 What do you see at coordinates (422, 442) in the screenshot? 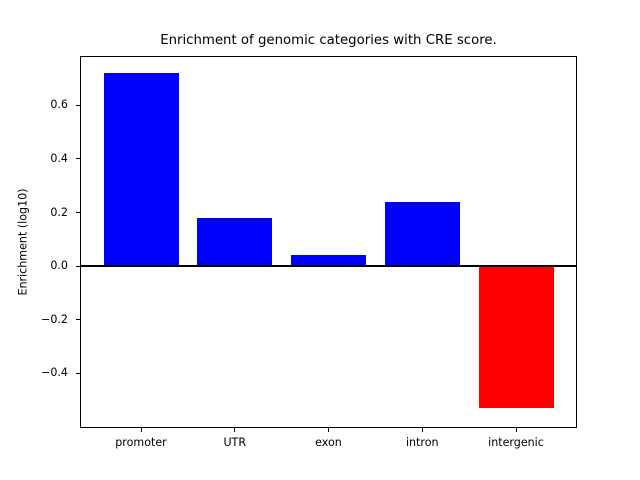
I see `x-tick-label-intron: intron` at bounding box center [422, 442].